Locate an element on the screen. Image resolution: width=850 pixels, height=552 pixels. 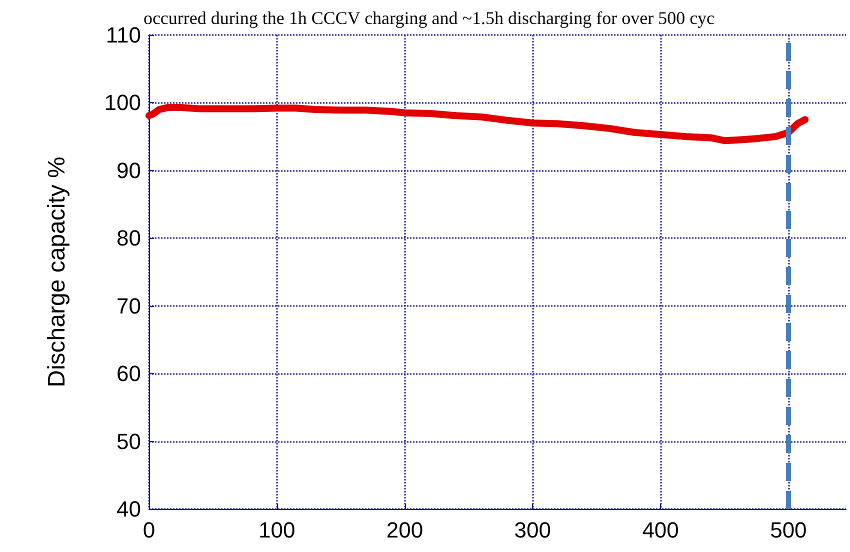
x-tick-label: 200 is located at coordinates (405, 530).